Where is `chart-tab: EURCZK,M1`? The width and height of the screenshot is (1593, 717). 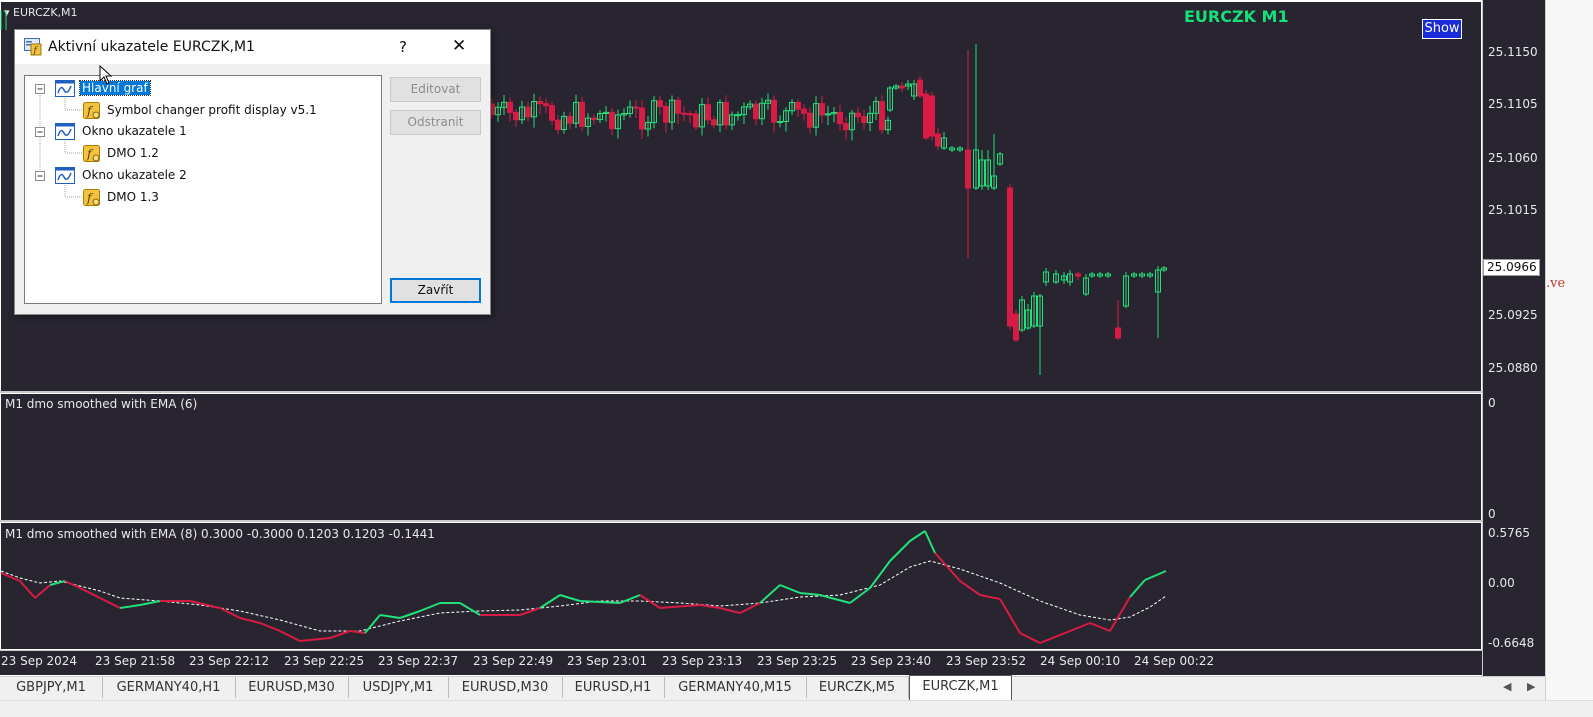
chart-tab: EURCZK,M1 is located at coordinates (960, 687).